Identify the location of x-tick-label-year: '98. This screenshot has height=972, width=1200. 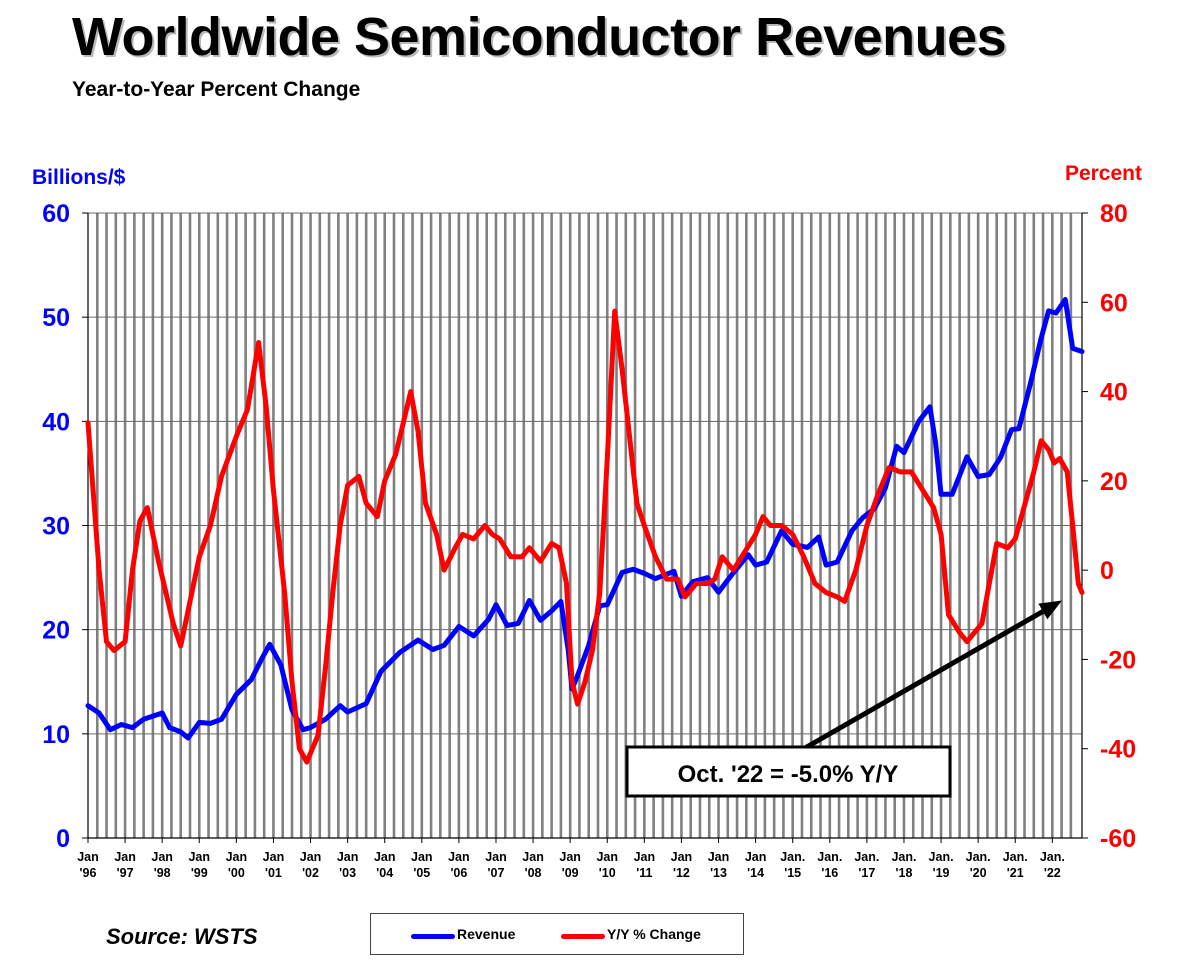
(162, 873).